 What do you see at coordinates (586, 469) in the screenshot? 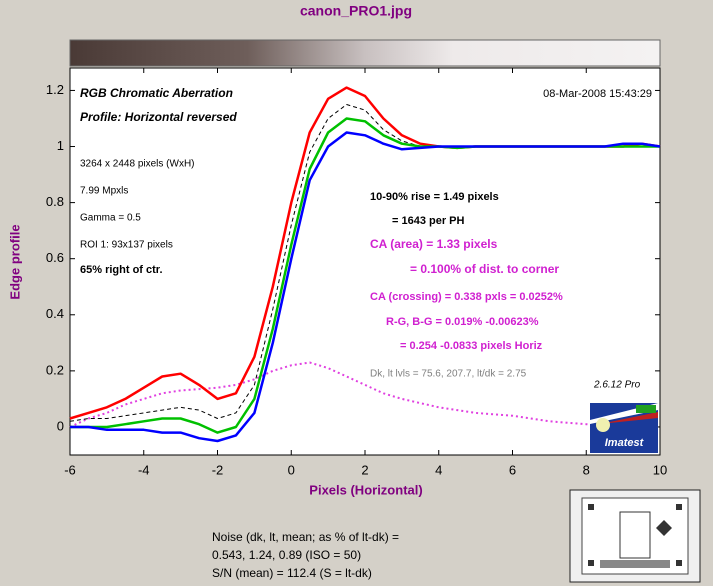
I see `x-tick-label: 8` at bounding box center [586, 469].